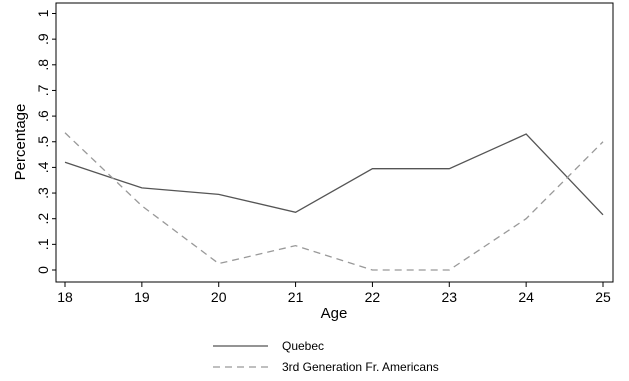 The image size is (629, 381). Describe the element at coordinates (43, 219) in the screenshot. I see `y-tick-label: .2` at that location.